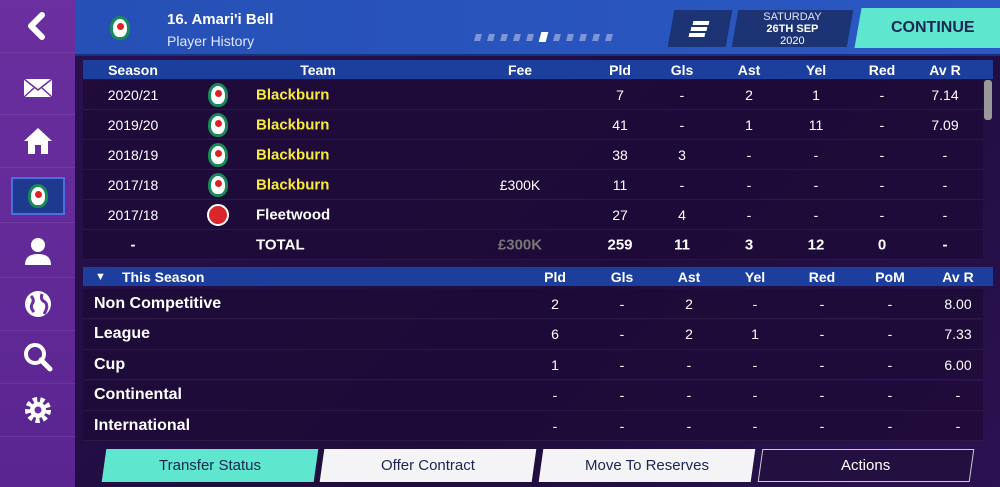  What do you see at coordinates (520, 69) in the screenshot?
I see `column-header: Fee` at bounding box center [520, 69].